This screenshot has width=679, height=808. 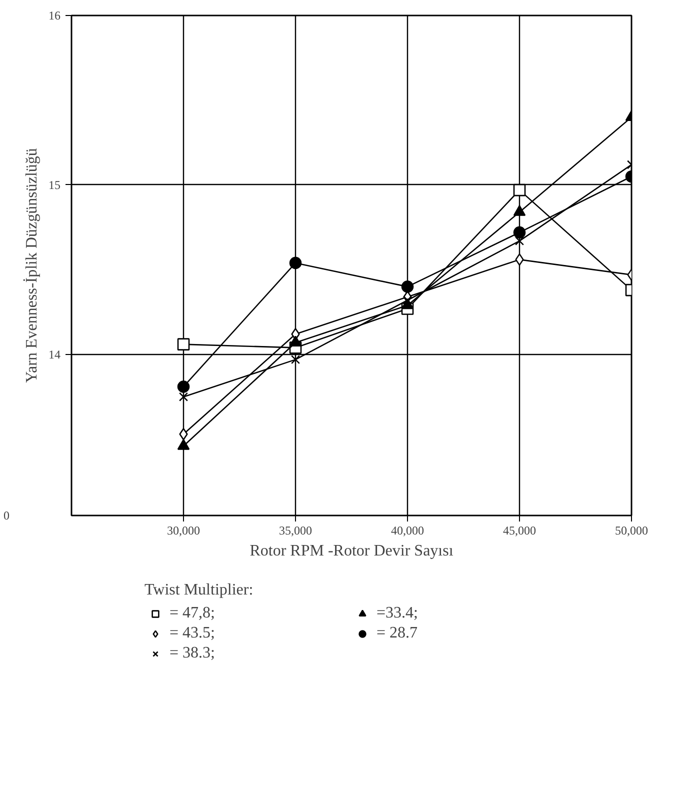 I want to click on x-axis-title: Rotor RPM -Rotor Devir Sayısı, so click(x=352, y=551).